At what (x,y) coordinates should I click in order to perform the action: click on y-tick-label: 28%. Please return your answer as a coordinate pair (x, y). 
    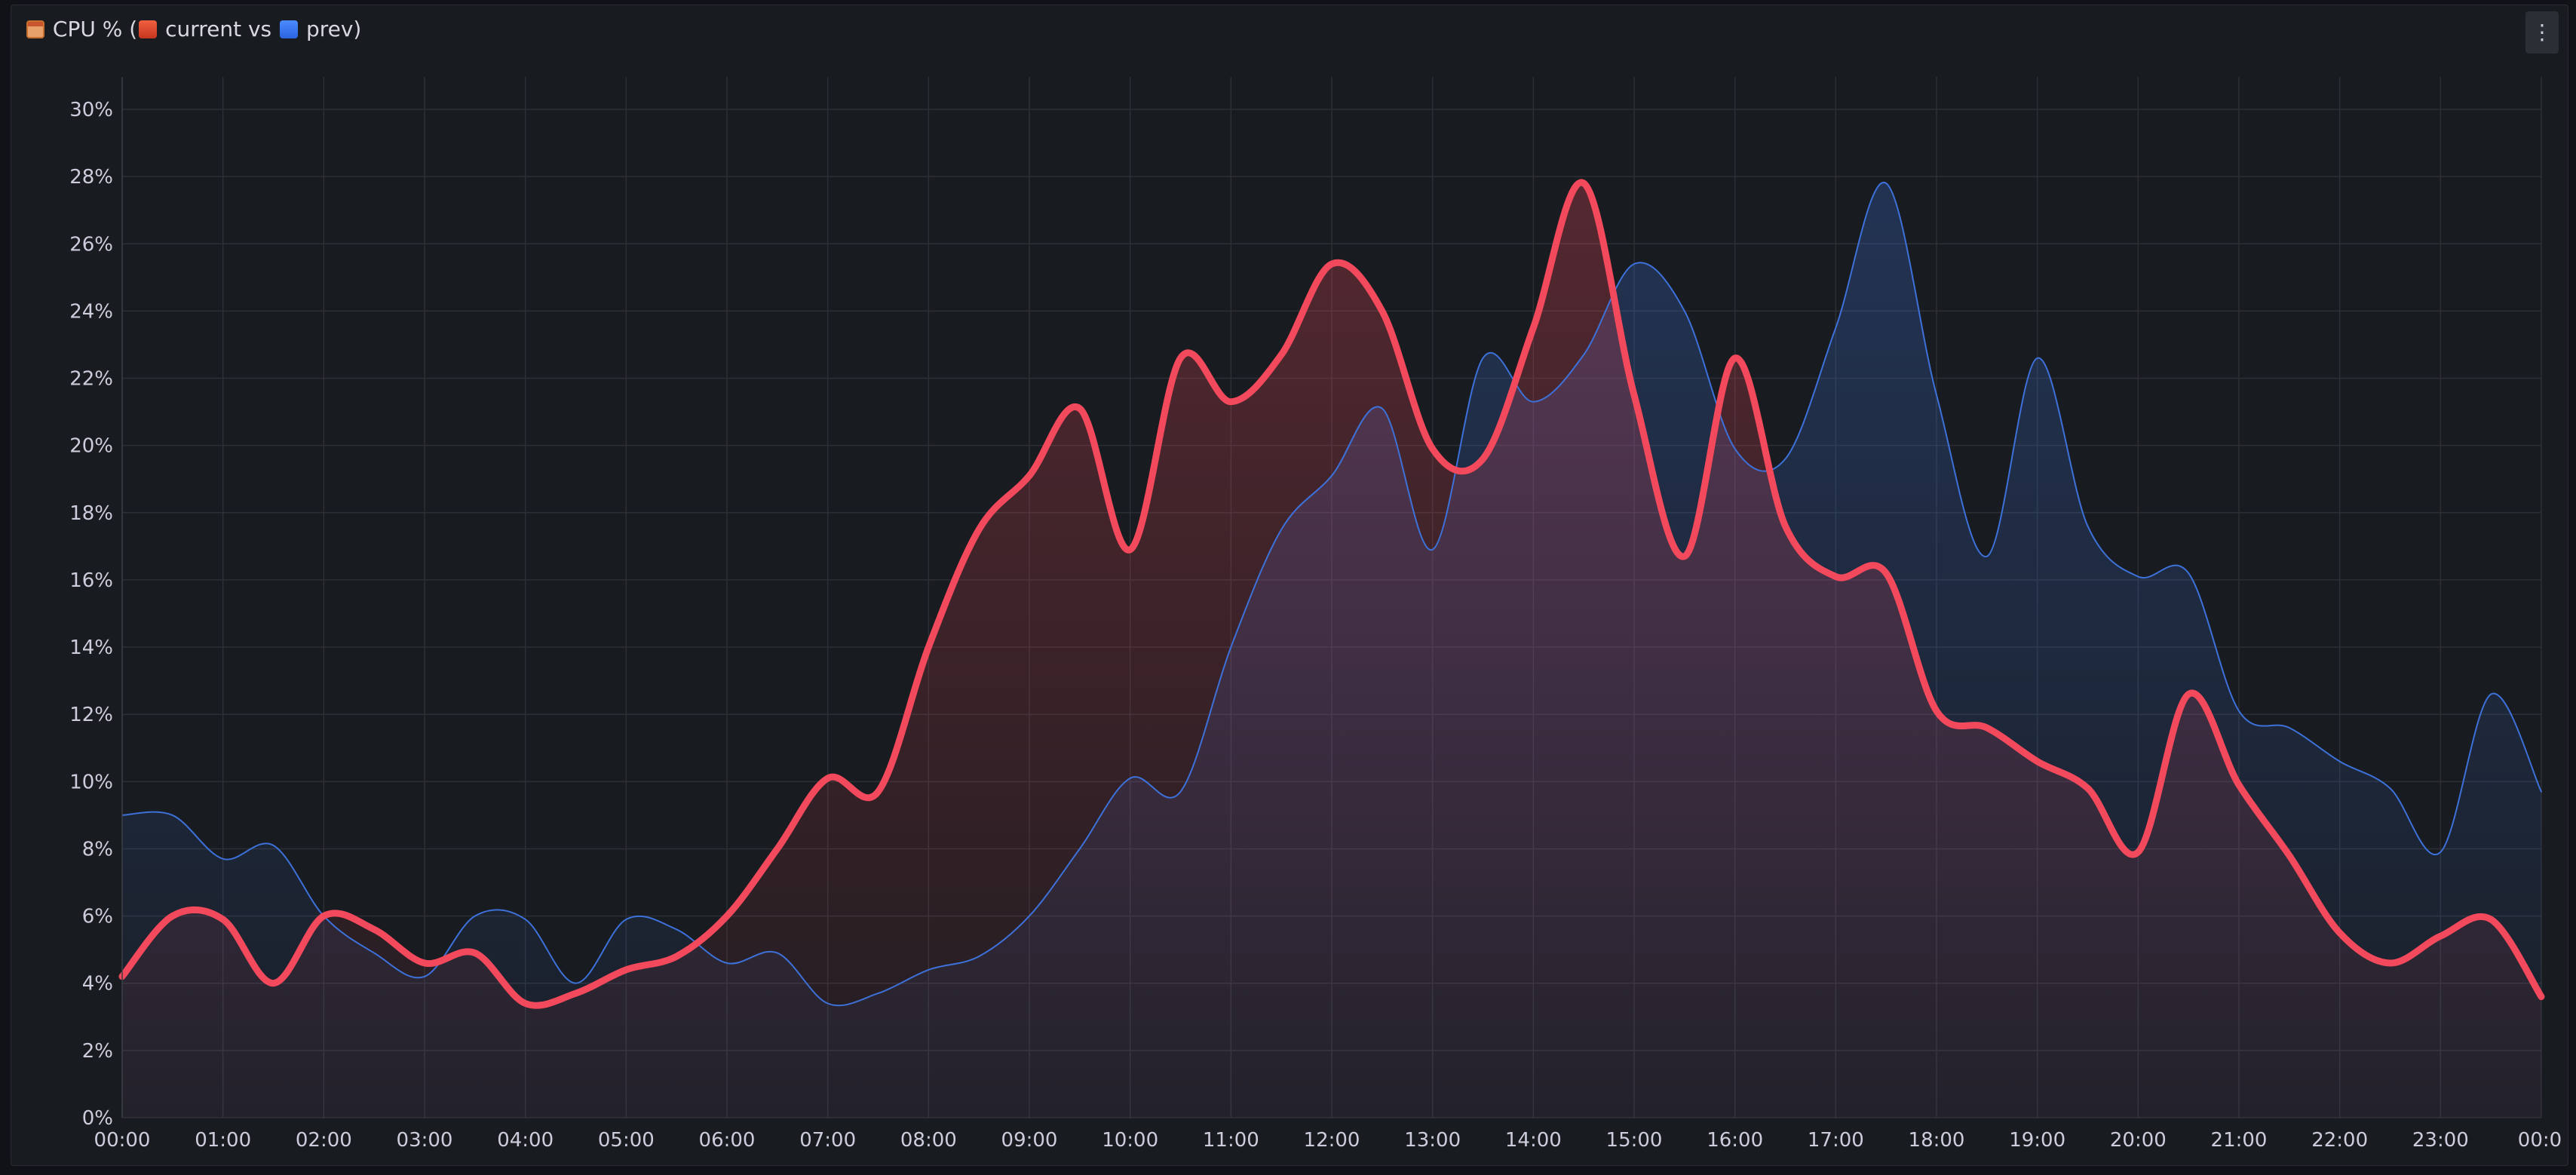
    Looking at the image, I should click on (91, 177).